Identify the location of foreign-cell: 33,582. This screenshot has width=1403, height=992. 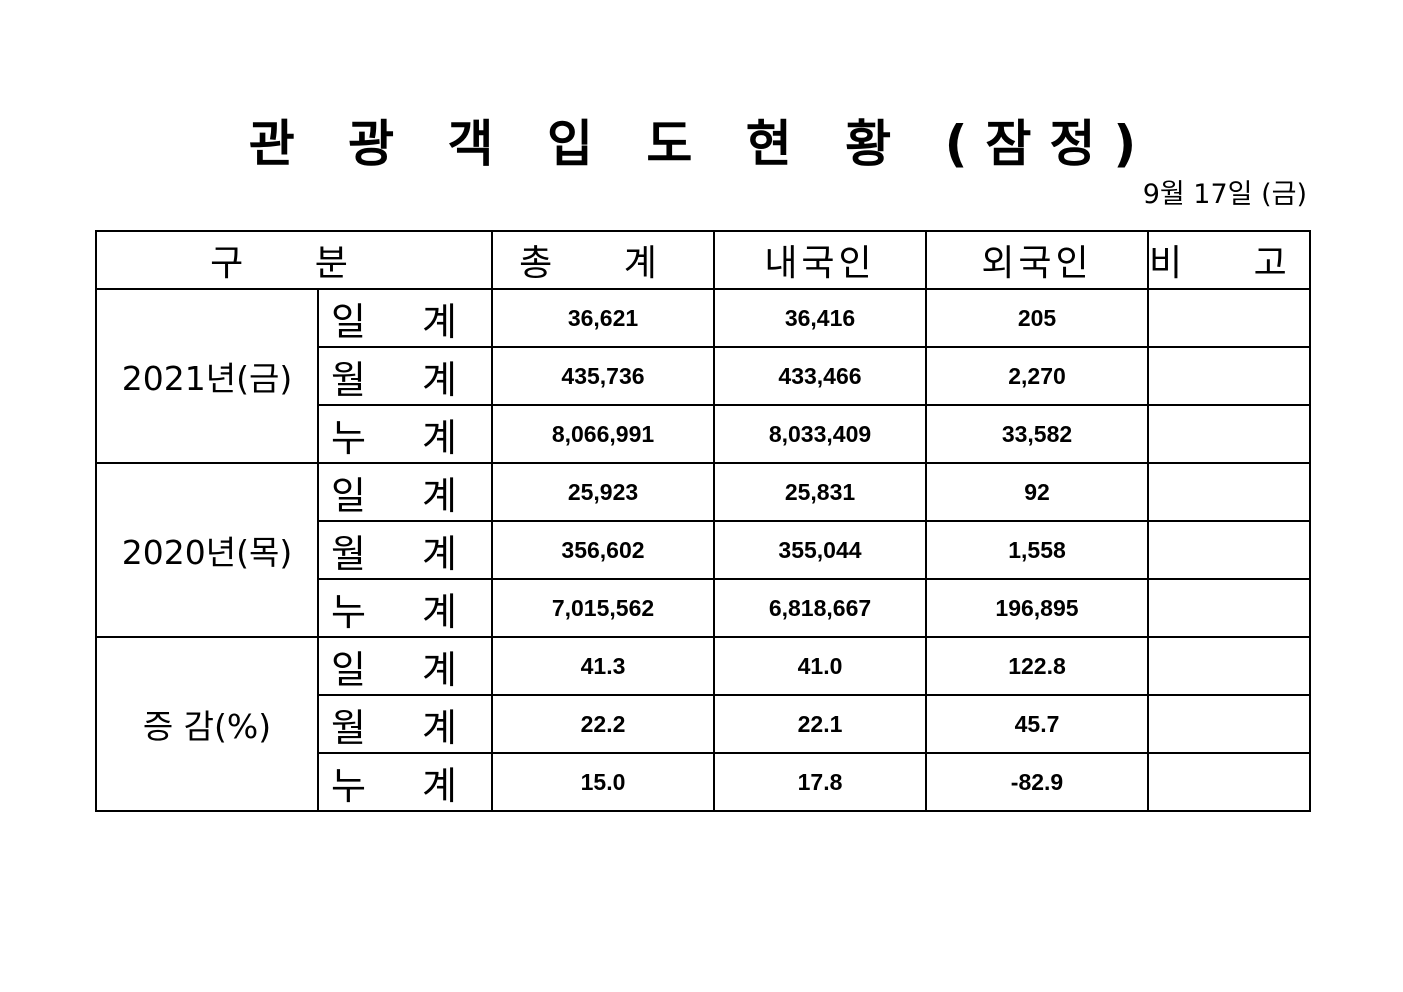
(1037, 434).